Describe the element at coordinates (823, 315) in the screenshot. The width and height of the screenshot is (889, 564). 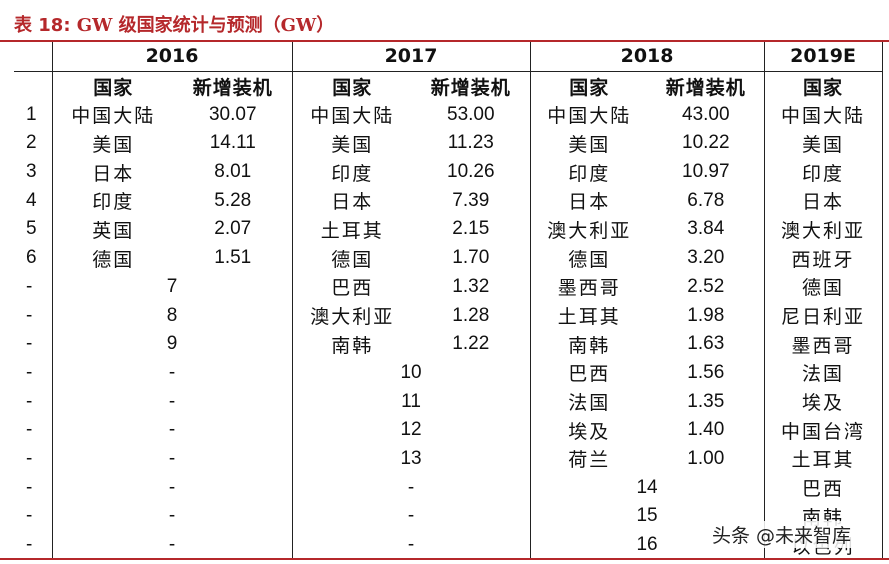
I see `country-2019e-cell: 尼日利亚` at that location.